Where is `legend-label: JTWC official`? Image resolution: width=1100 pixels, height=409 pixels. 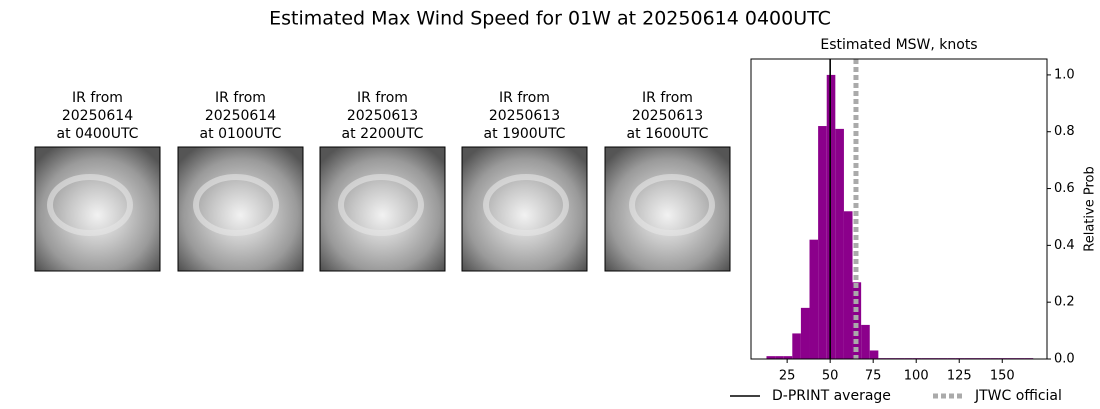
legend-label: JTWC official is located at coordinates (1018, 396).